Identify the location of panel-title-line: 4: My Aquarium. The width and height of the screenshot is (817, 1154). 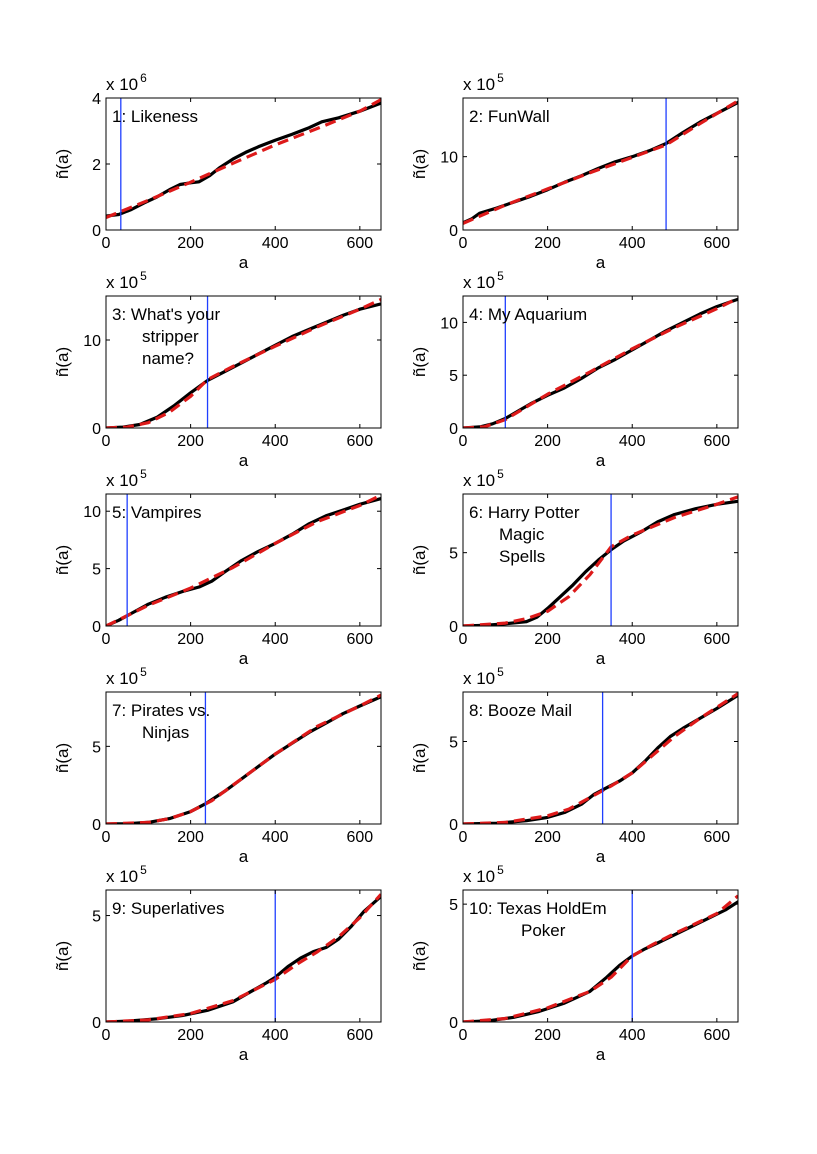
(528, 314).